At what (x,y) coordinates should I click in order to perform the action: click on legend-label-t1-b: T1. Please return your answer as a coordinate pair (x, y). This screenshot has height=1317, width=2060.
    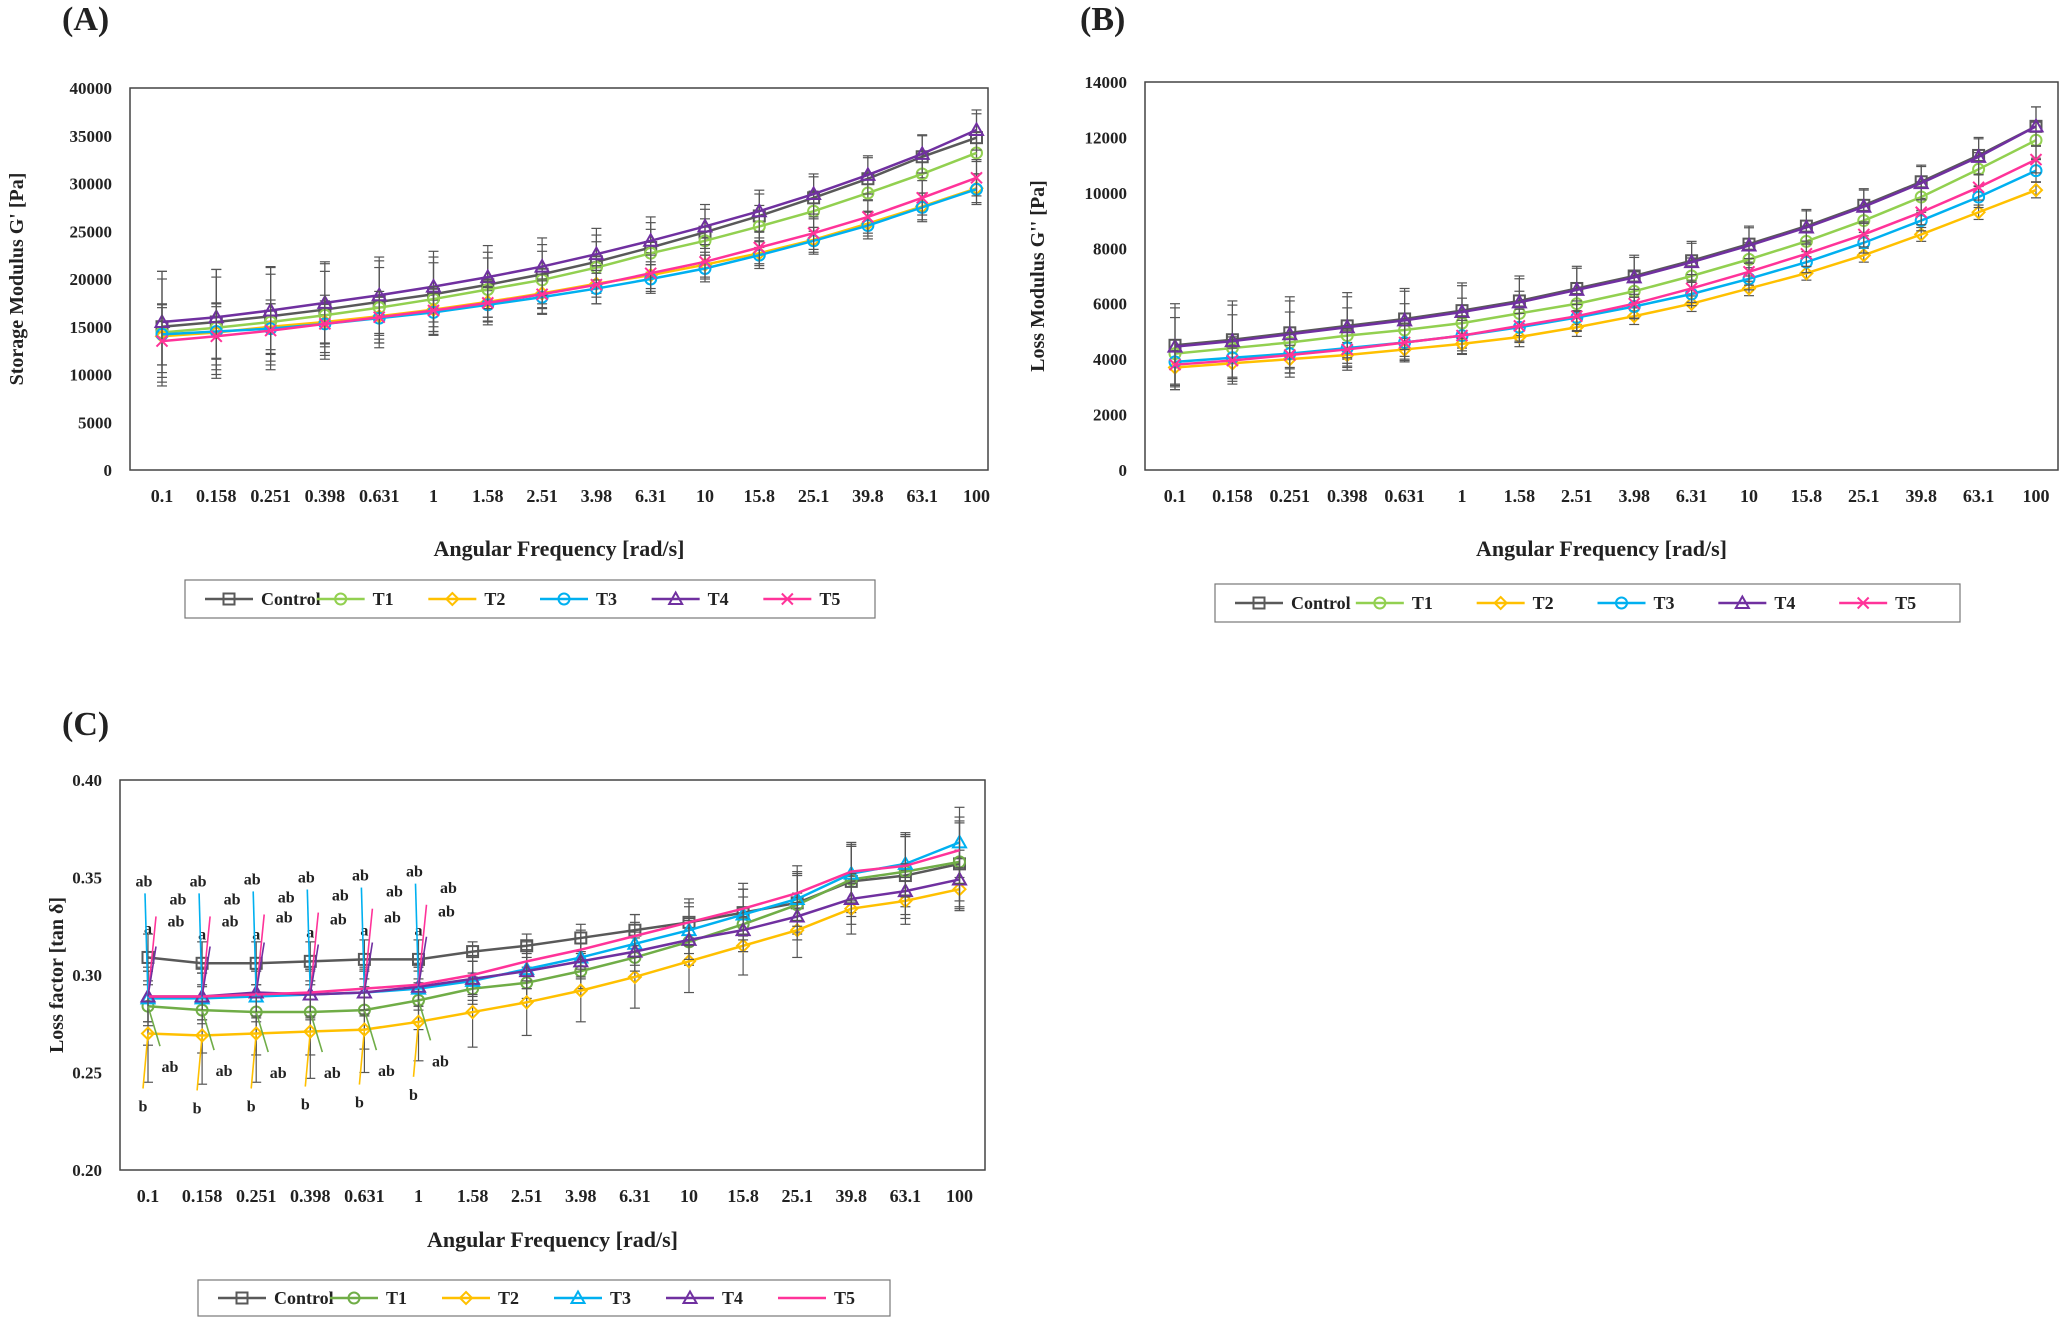
    Looking at the image, I should click on (1422, 603).